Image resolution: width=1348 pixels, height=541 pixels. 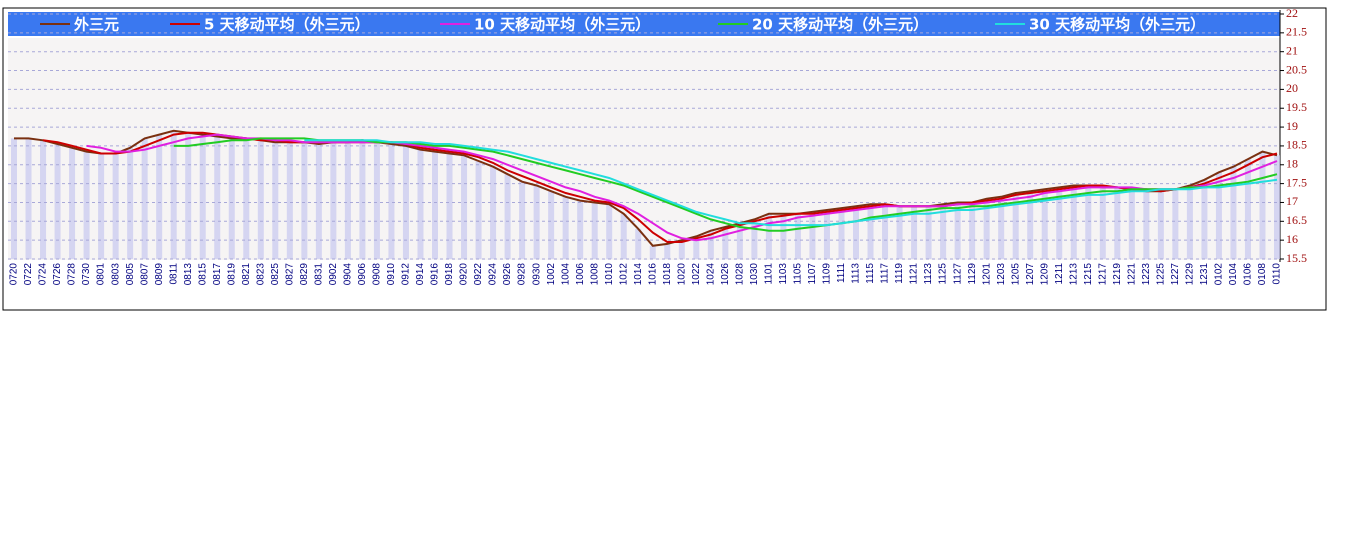 What do you see at coordinates (130, 274) in the screenshot?
I see `x-tick-label: 0805` at bounding box center [130, 274].